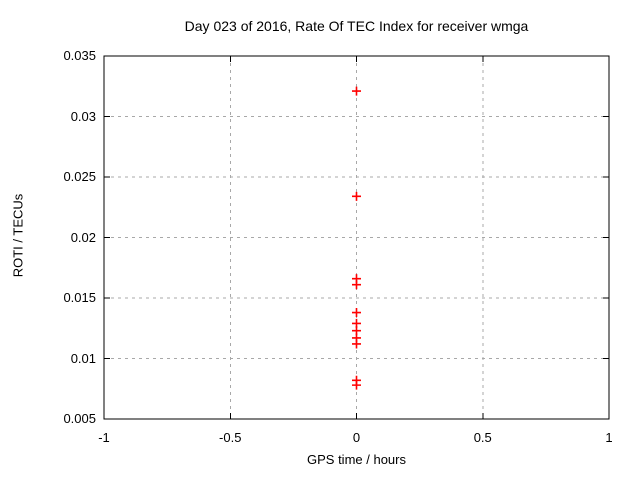 The image size is (640, 480). Describe the element at coordinates (356, 459) in the screenshot. I see `x-axis-label: GPS time / hours` at that location.